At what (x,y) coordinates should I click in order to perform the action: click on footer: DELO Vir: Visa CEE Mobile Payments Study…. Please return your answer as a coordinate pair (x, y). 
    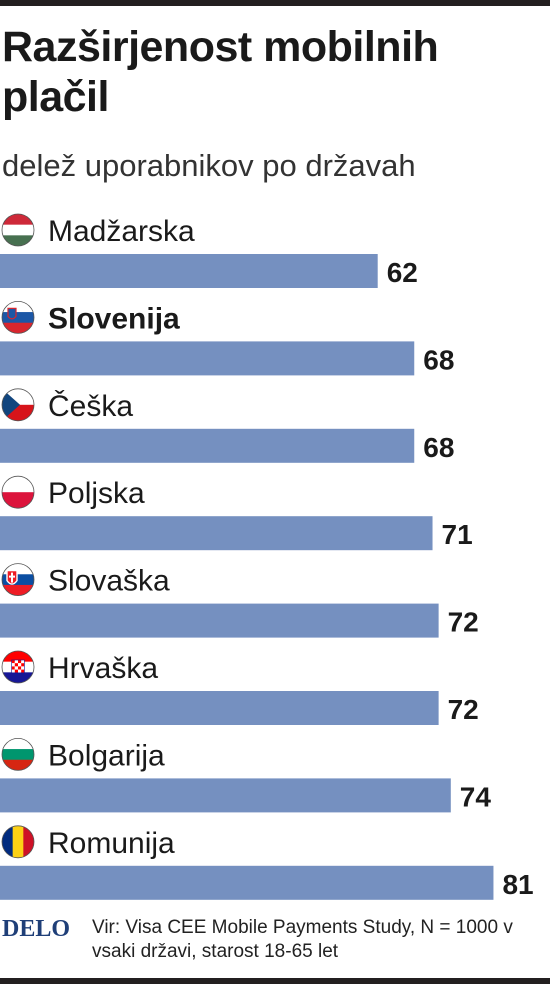
    Looking at the image, I should click on (275, 945).